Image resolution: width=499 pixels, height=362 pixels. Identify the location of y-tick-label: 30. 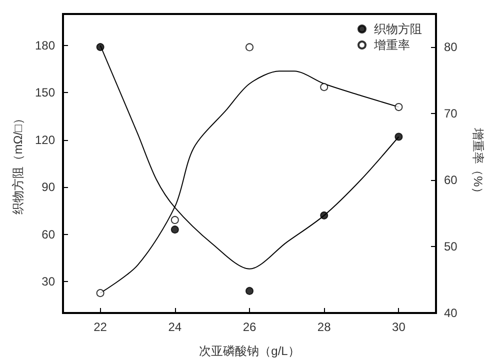
(49, 281).